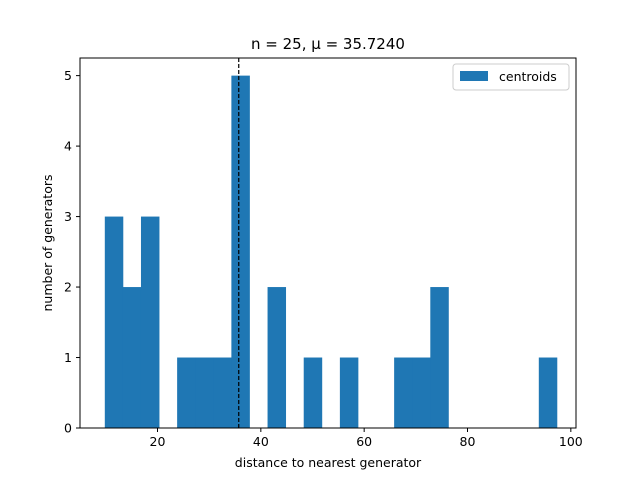  What do you see at coordinates (68, 287) in the screenshot?
I see `y-tick-label: 2` at bounding box center [68, 287].